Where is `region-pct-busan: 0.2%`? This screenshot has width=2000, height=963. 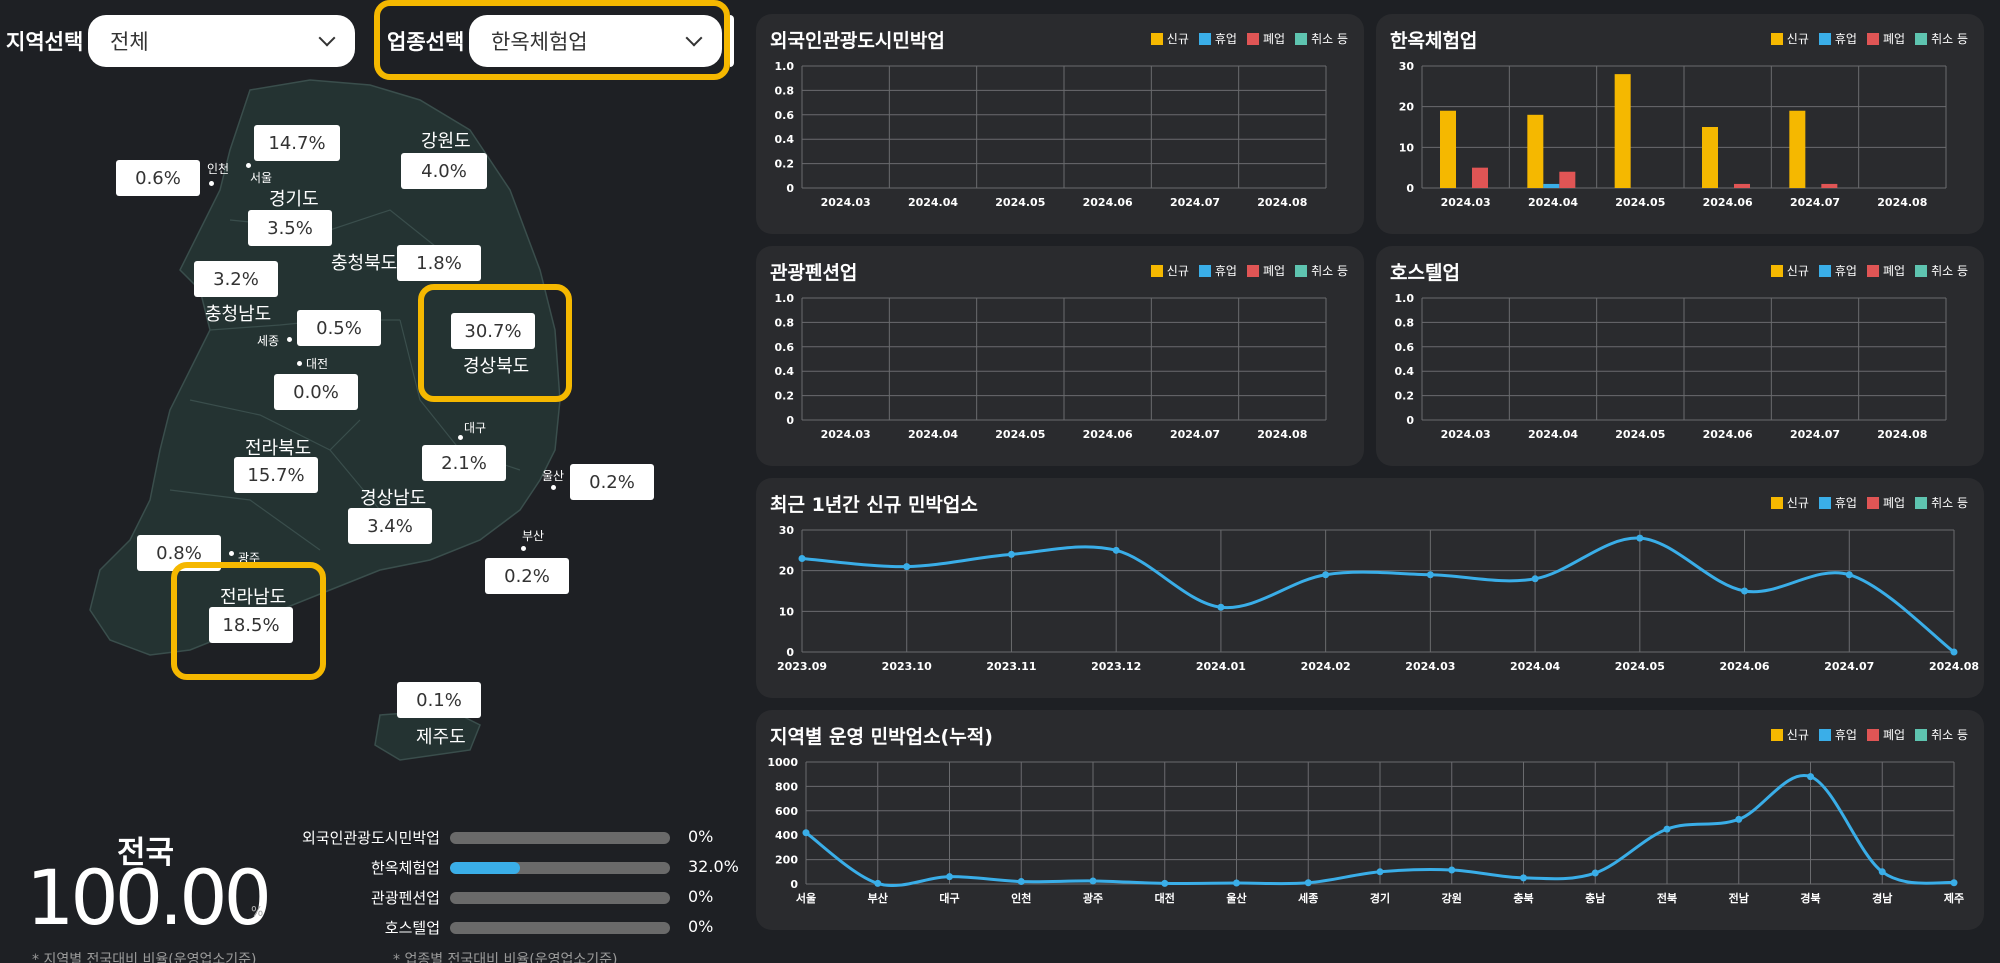 region-pct-busan: 0.2% is located at coordinates (527, 576).